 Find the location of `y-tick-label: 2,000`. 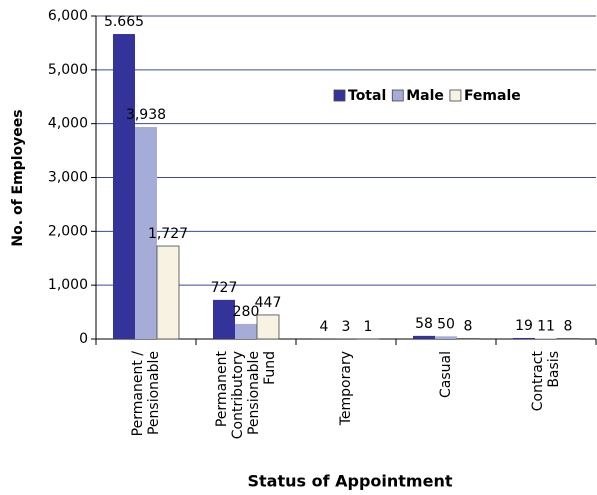

y-tick-label: 2,000 is located at coordinates (68, 231).